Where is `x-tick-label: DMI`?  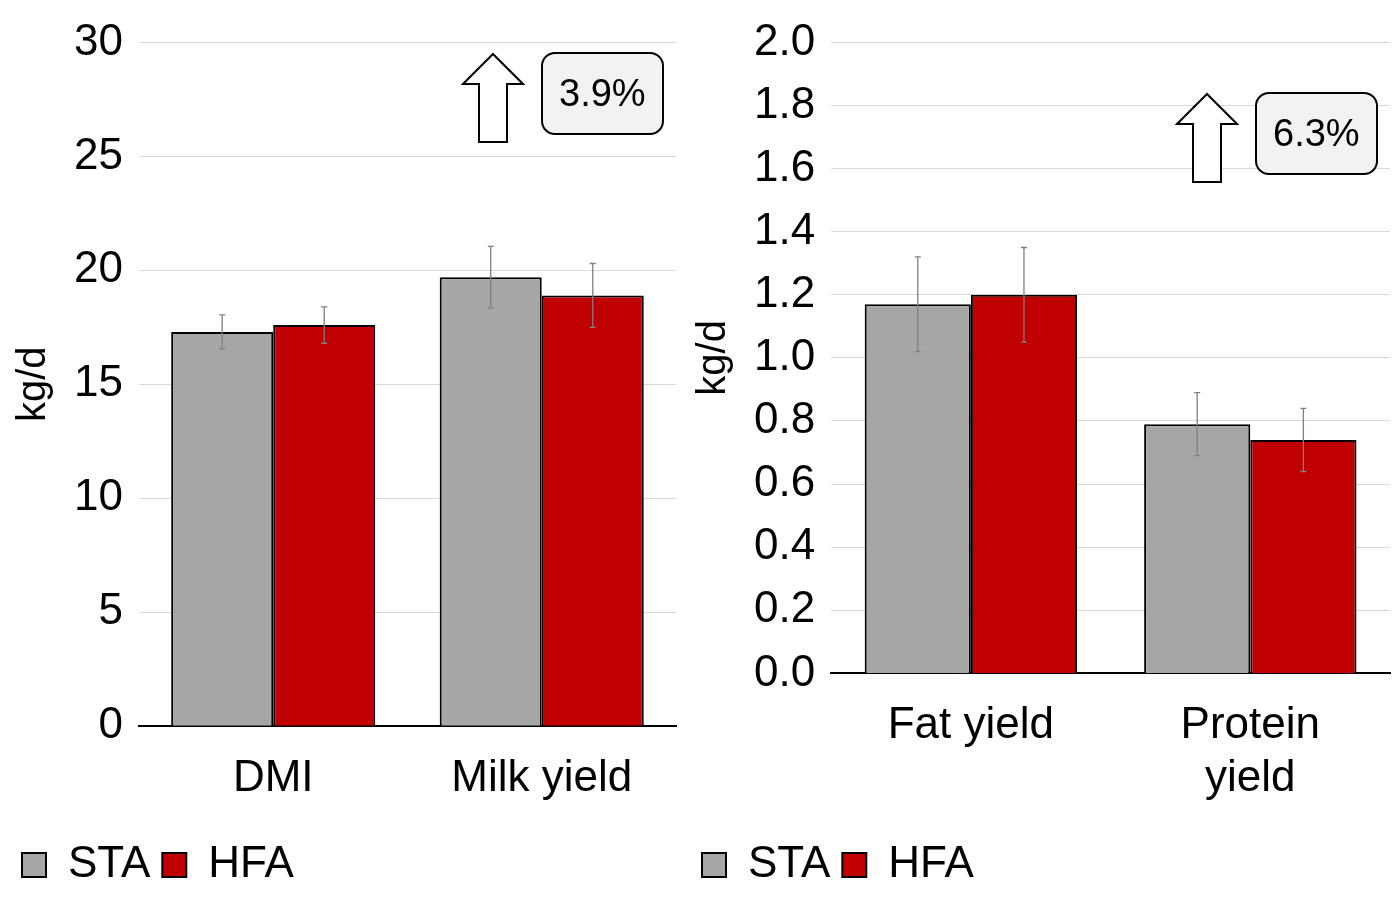 x-tick-label: DMI is located at coordinates (273, 775).